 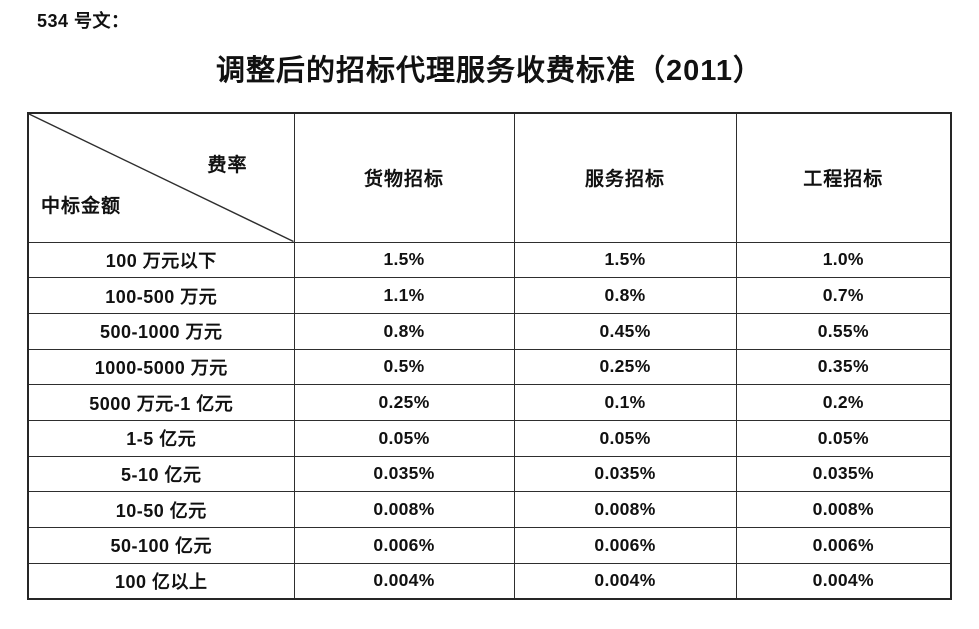 What do you see at coordinates (404, 367) in the screenshot?
I see `rate-cell: 0.5%` at bounding box center [404, 367].